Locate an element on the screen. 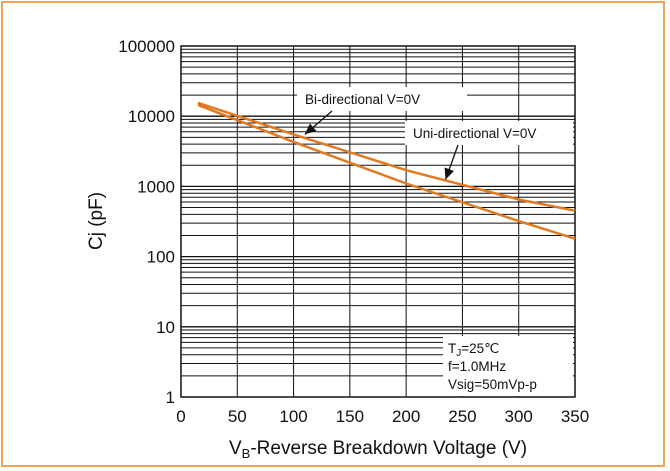  conditions-box is located at coordinates (508, 366).